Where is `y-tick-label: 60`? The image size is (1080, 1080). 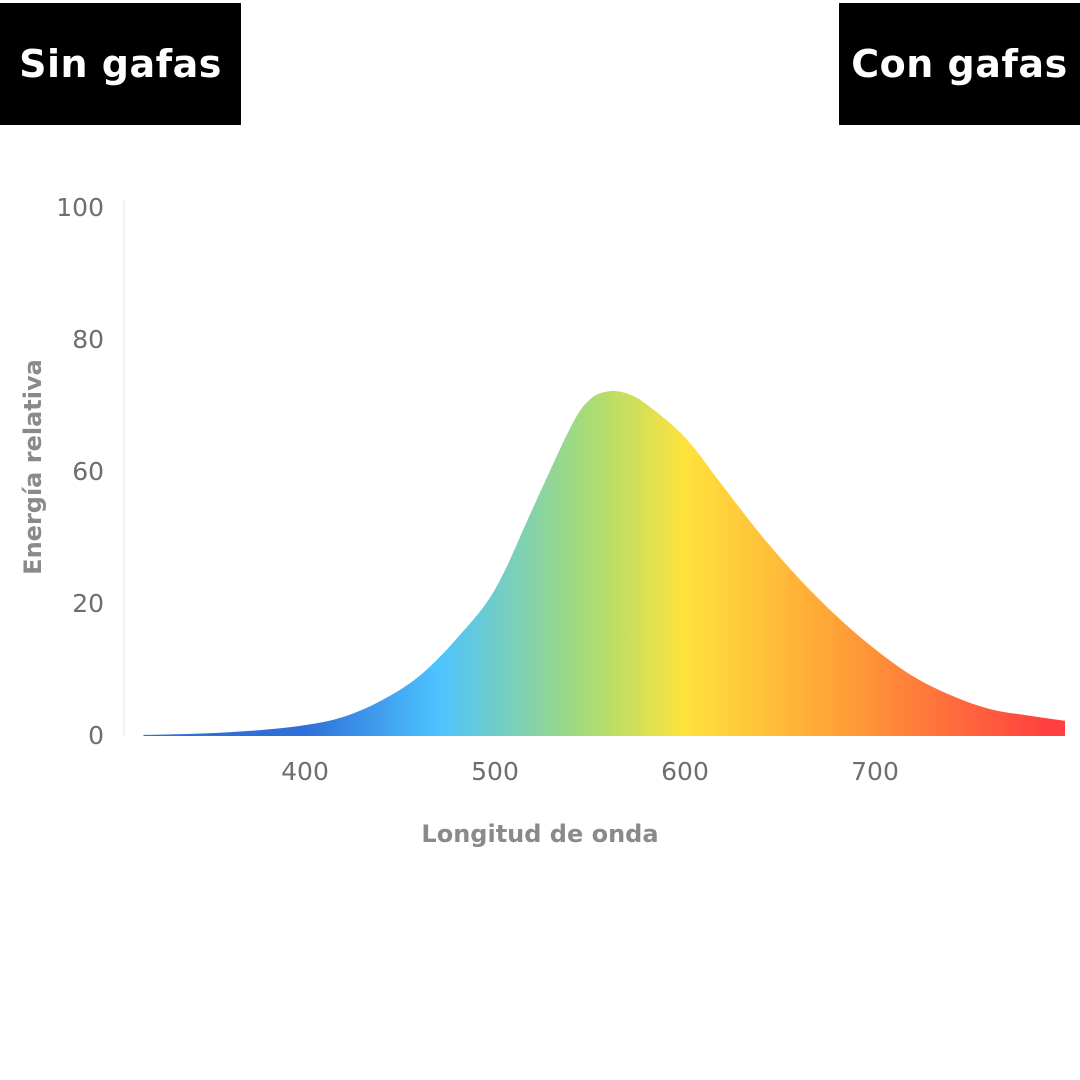 y-tick-label: 60 is located at coordinates (88, 471).